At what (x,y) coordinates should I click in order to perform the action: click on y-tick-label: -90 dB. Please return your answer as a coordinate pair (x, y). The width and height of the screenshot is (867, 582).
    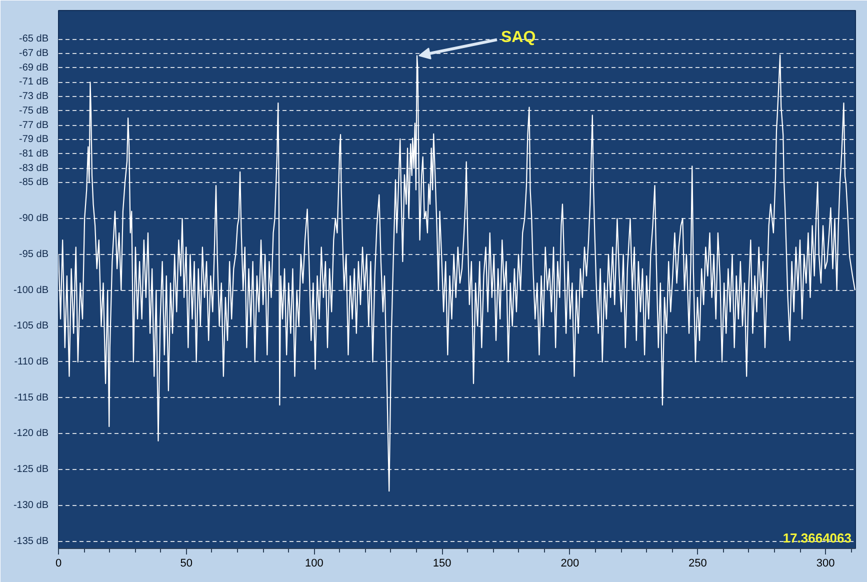
    Looking at the image, I should click on (34, 218).